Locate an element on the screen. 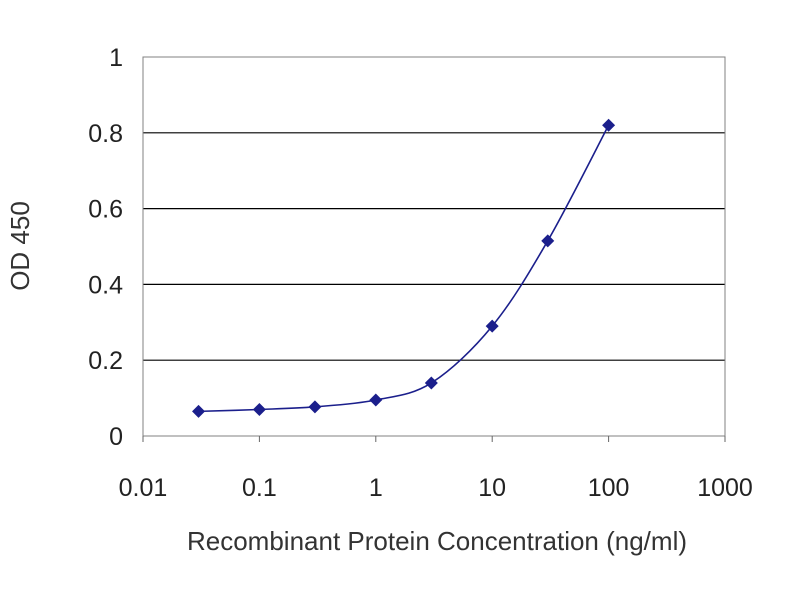  y-tick-label: 0 is located at coordinates (116, 437).